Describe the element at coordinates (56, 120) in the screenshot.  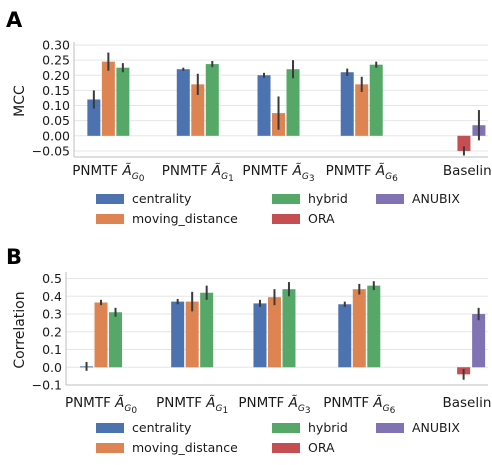
I see `y-tick-label: 0.05` at that location.